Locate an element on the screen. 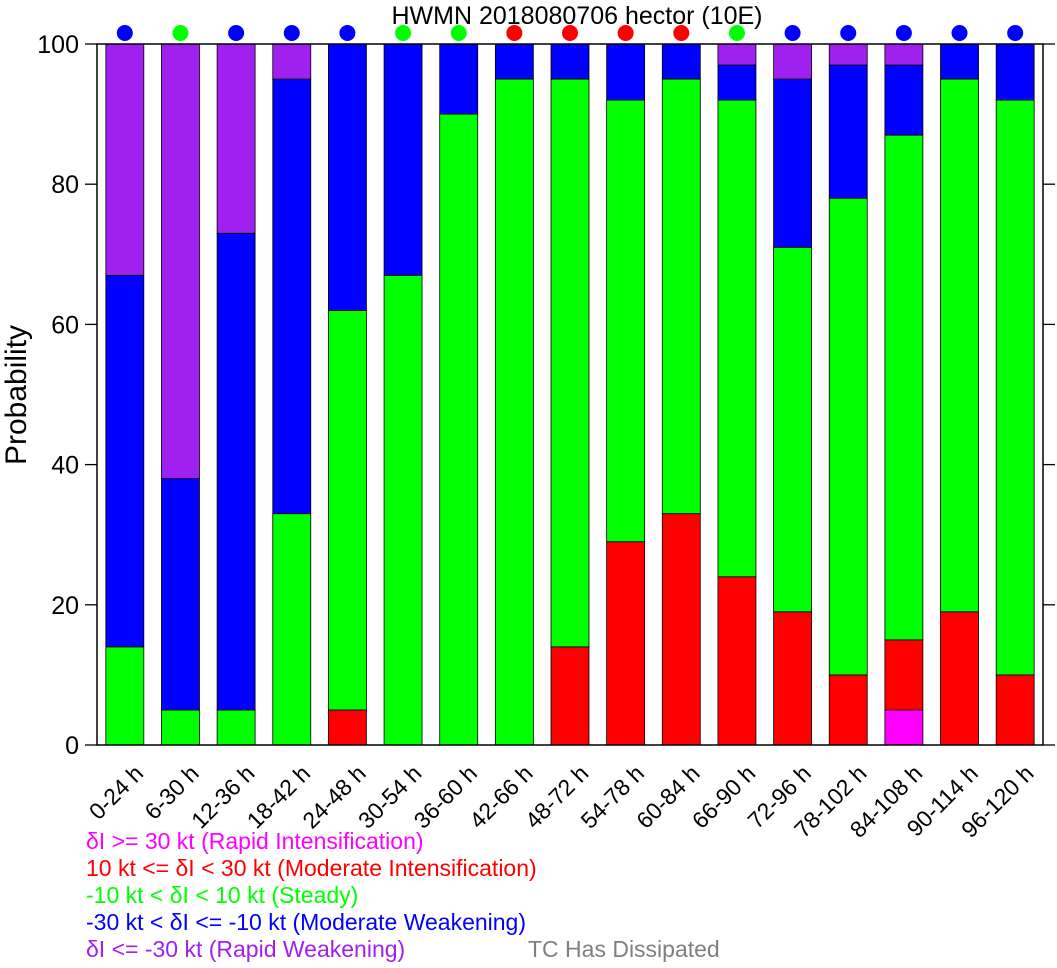 This screenshot has width=1057, height=968. legend-item-rapid-weakening: δI <= -30 kt (Rapid Weakening) is located at coordinates (246, 949).